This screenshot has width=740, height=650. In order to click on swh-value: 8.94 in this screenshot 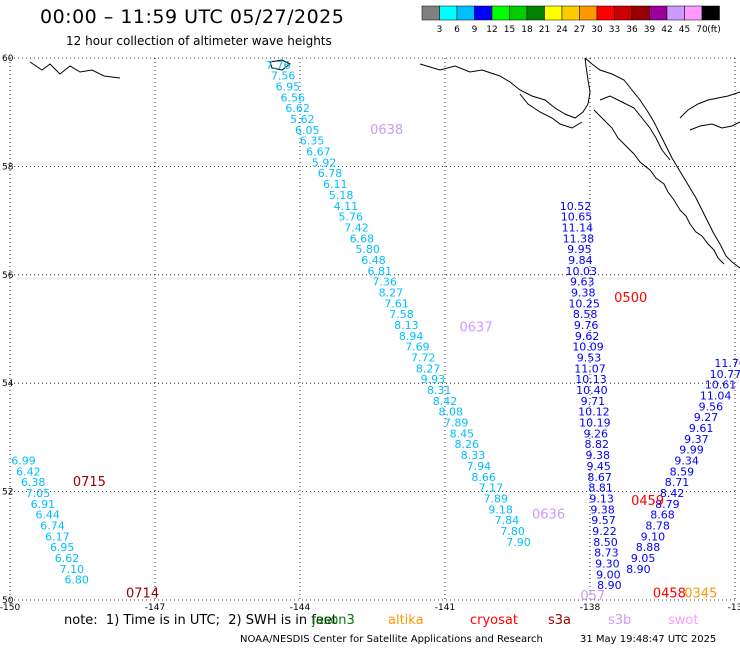, I will do `click(411, 336)`.